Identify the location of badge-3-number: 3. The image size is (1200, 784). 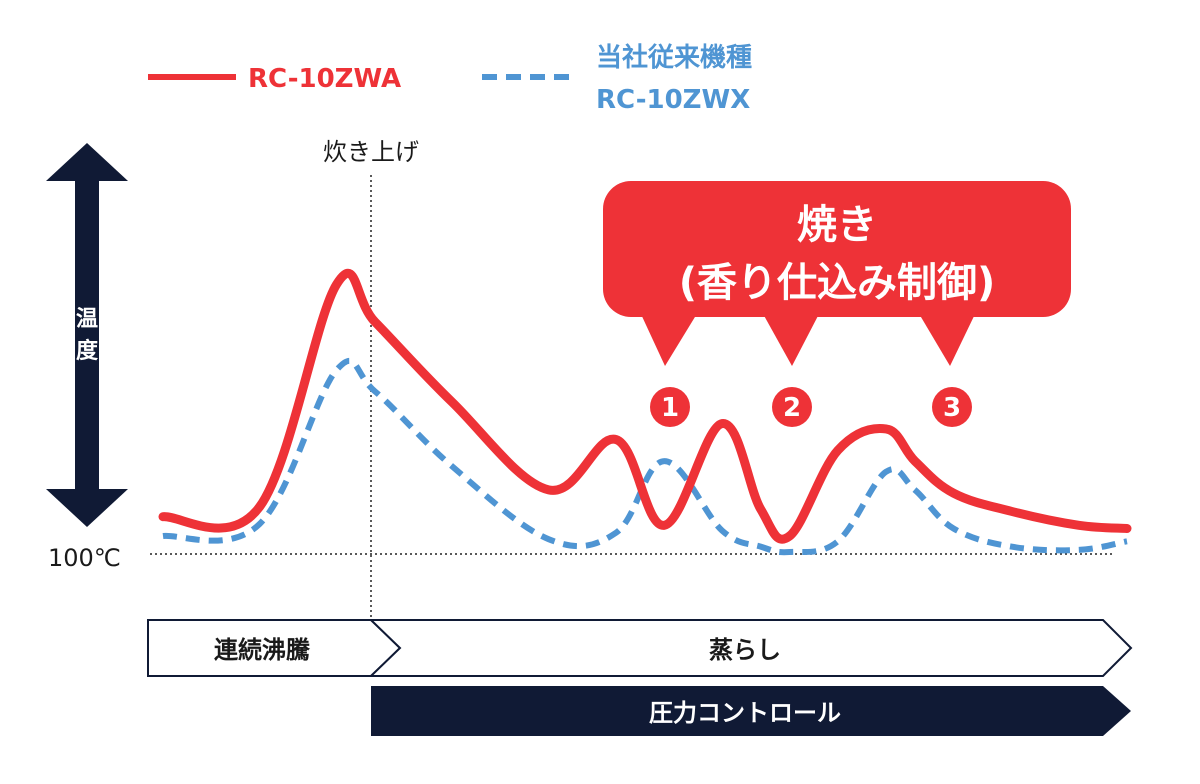
(952, 408).